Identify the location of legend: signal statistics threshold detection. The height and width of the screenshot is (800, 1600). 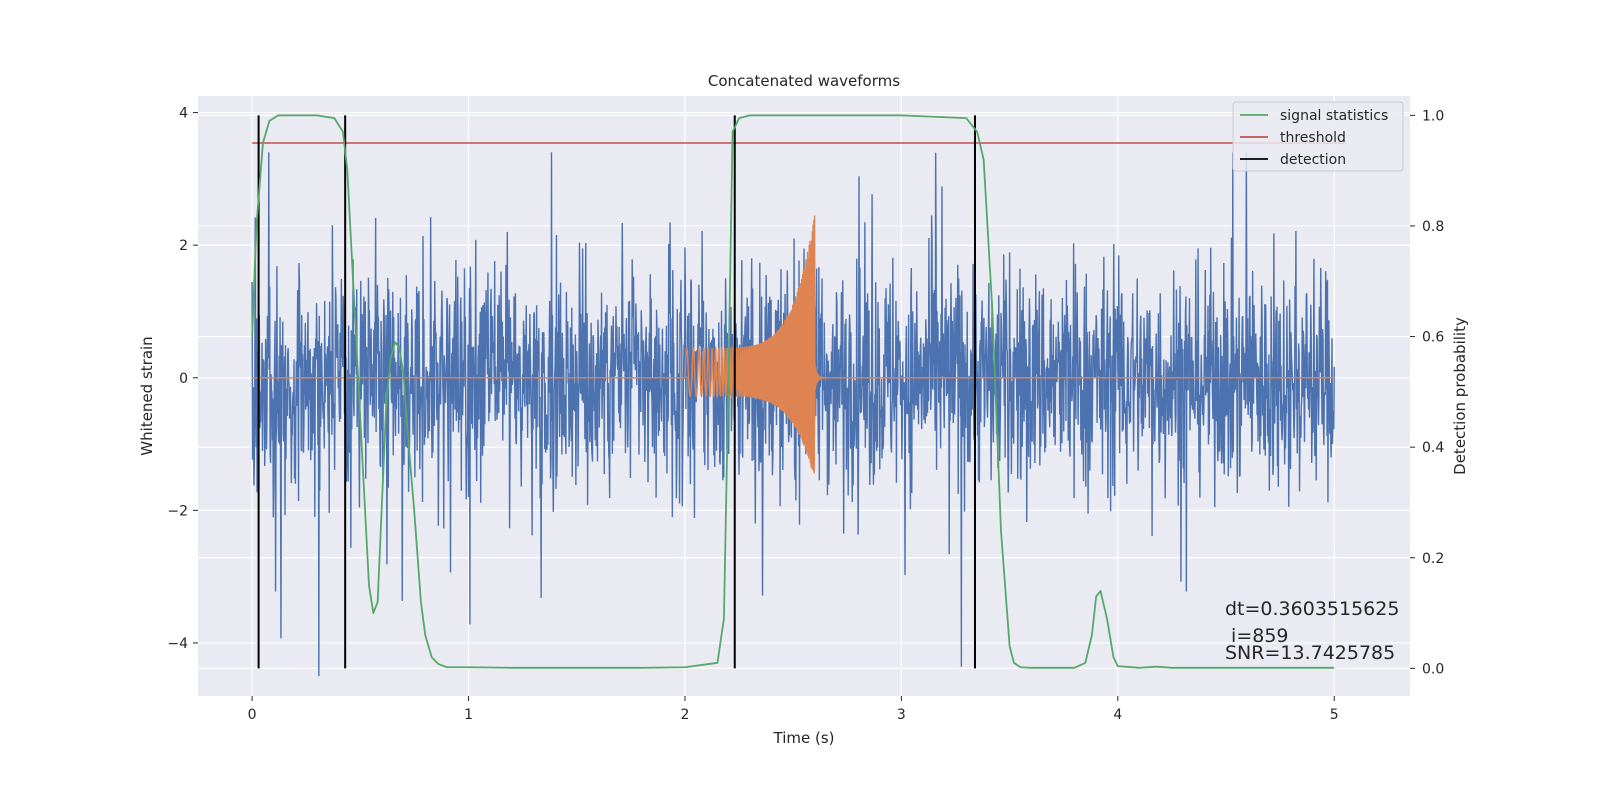
(1318, 136).